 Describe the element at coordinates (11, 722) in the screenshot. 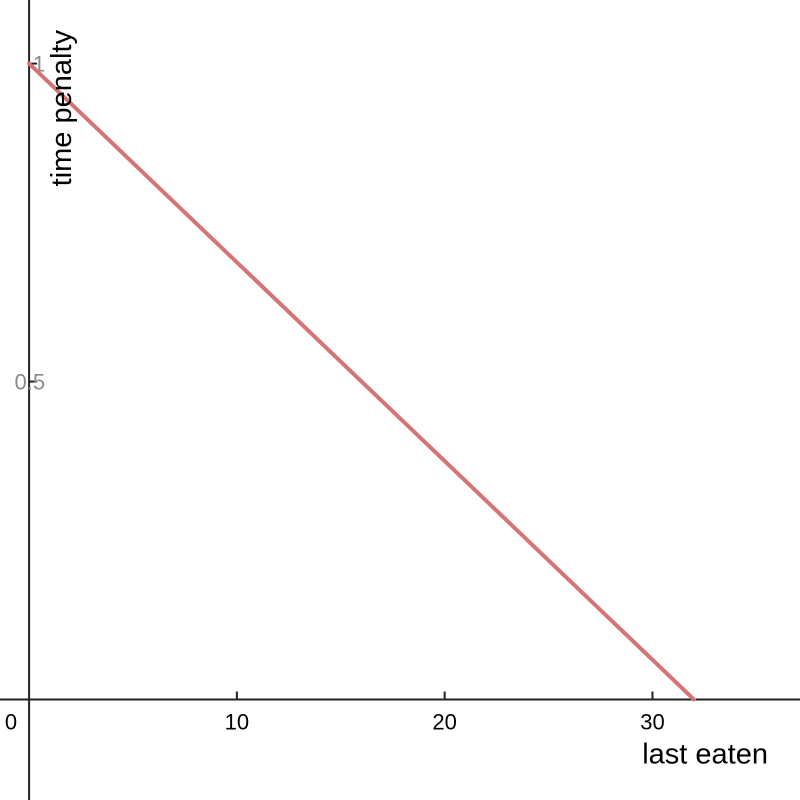

I see `x-tick-label: 0` at that location.